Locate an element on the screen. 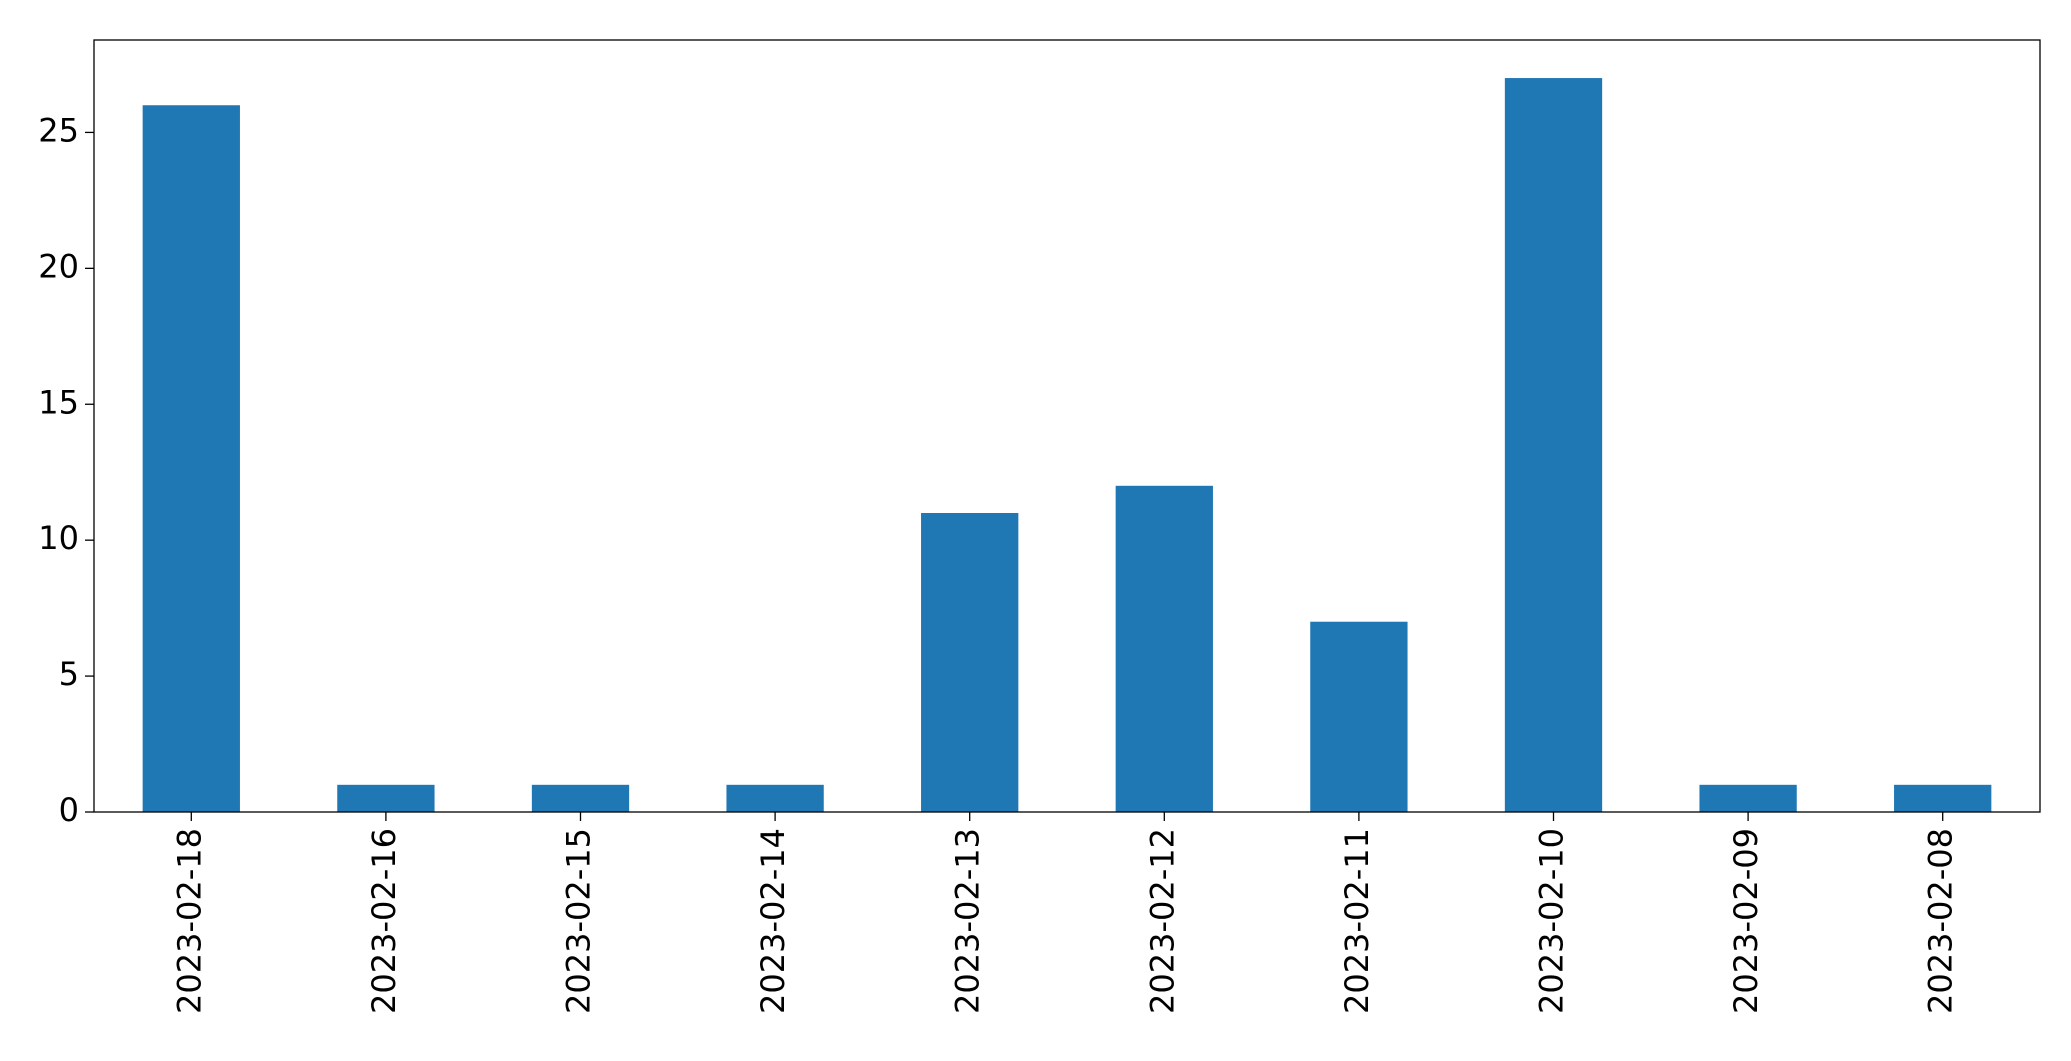 This screenshot has height=1061, width=2071. x-tick-label: 2023-02-08 is located at coordinates (1941, 921).